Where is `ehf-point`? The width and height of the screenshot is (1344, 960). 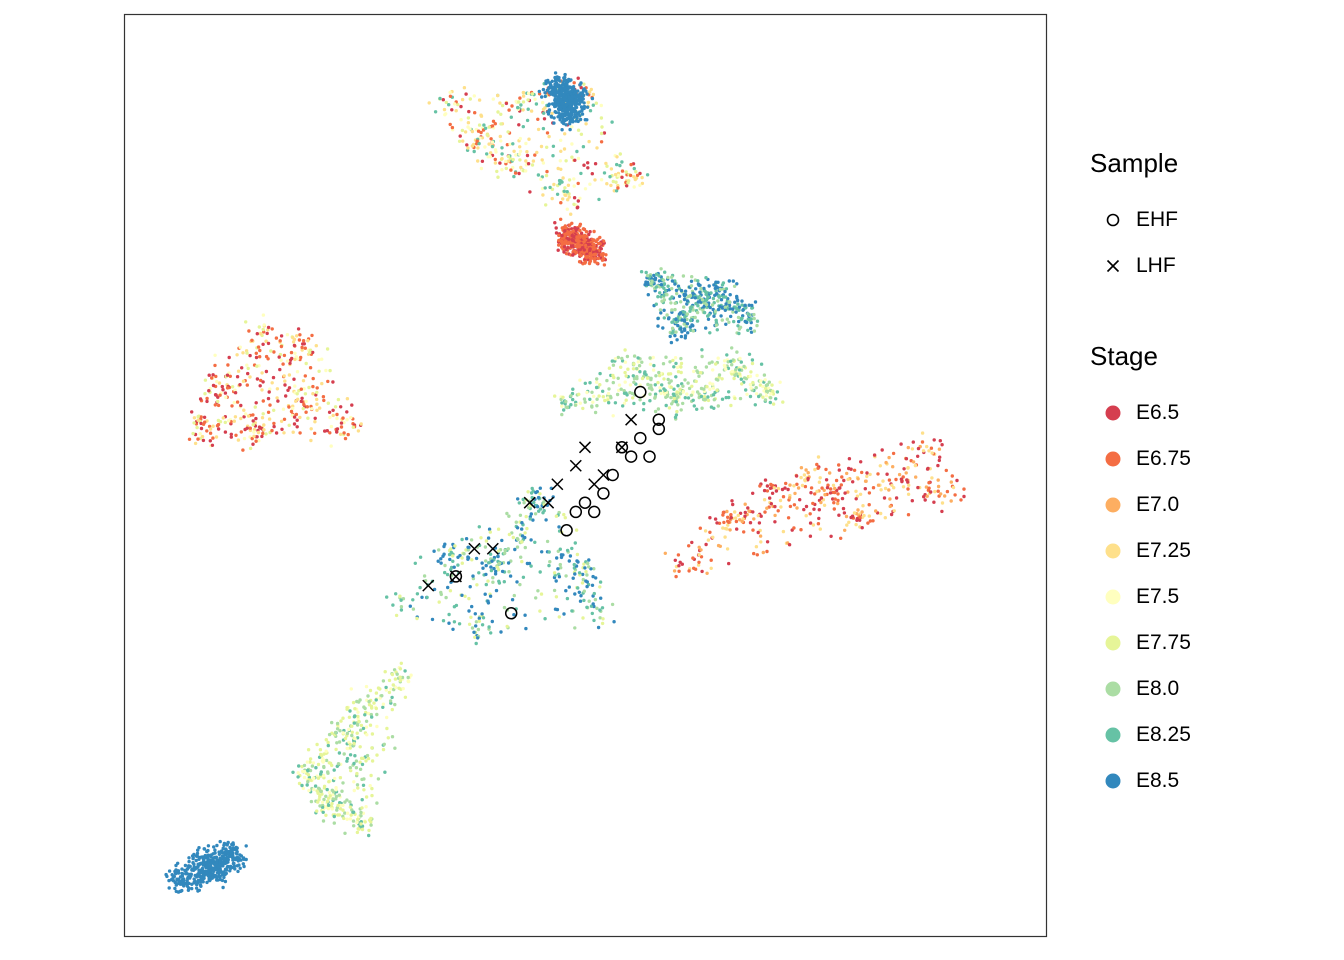 ehf-point is located at coordinates (640, 438).